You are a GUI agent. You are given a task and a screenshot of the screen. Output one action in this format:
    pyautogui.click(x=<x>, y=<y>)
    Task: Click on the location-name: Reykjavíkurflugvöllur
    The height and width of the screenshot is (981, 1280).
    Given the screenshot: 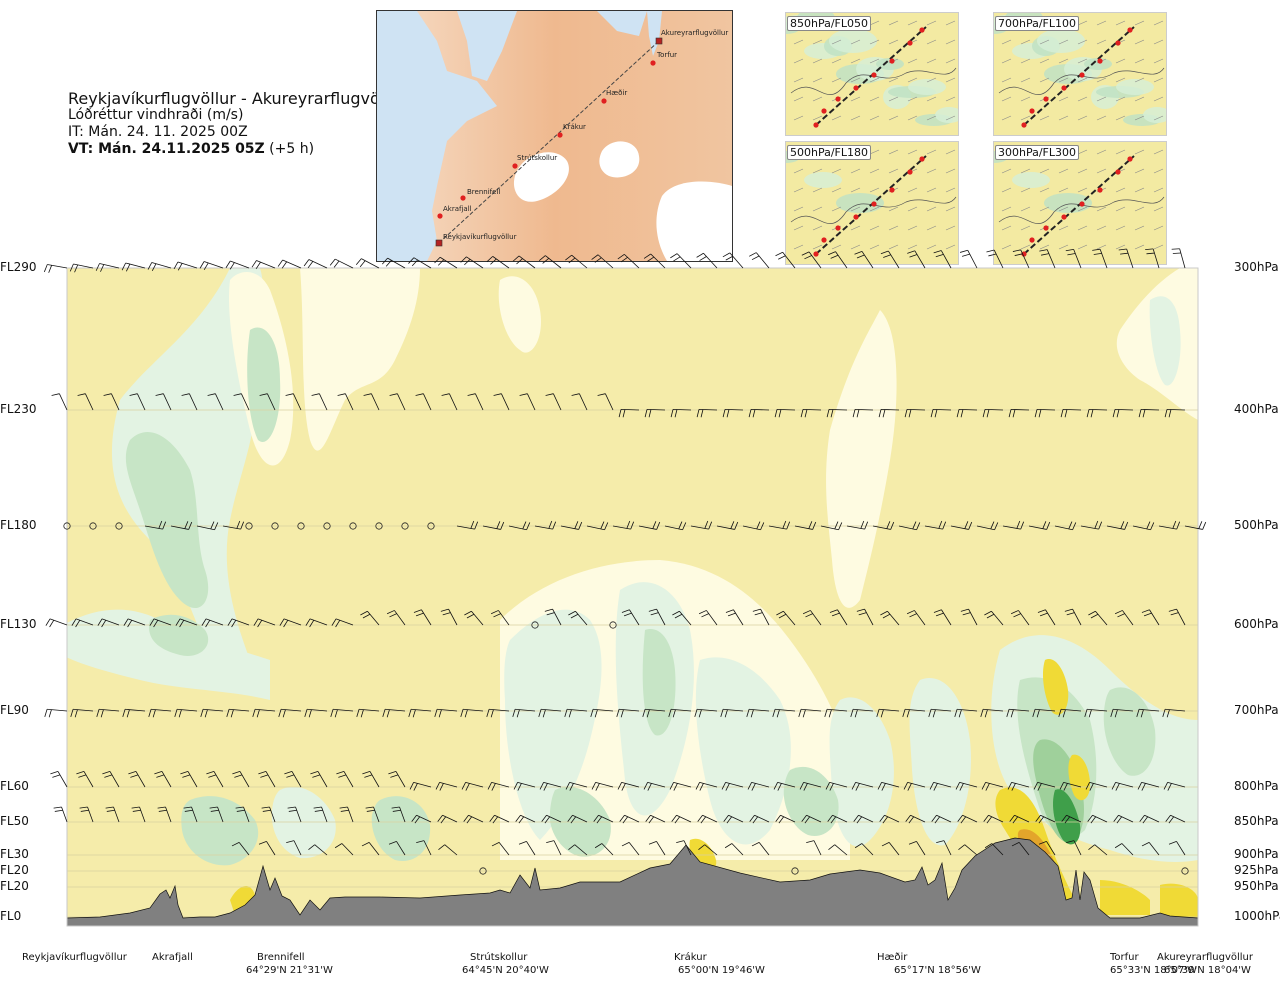 What is the action you would take?
    pyautogui.click(x=74, y=957)
    